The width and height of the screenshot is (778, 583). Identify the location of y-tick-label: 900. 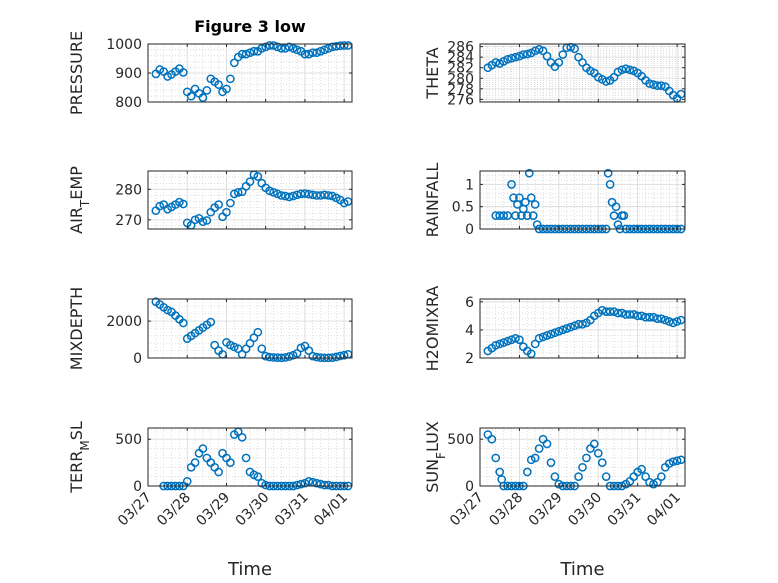
(128, 74).